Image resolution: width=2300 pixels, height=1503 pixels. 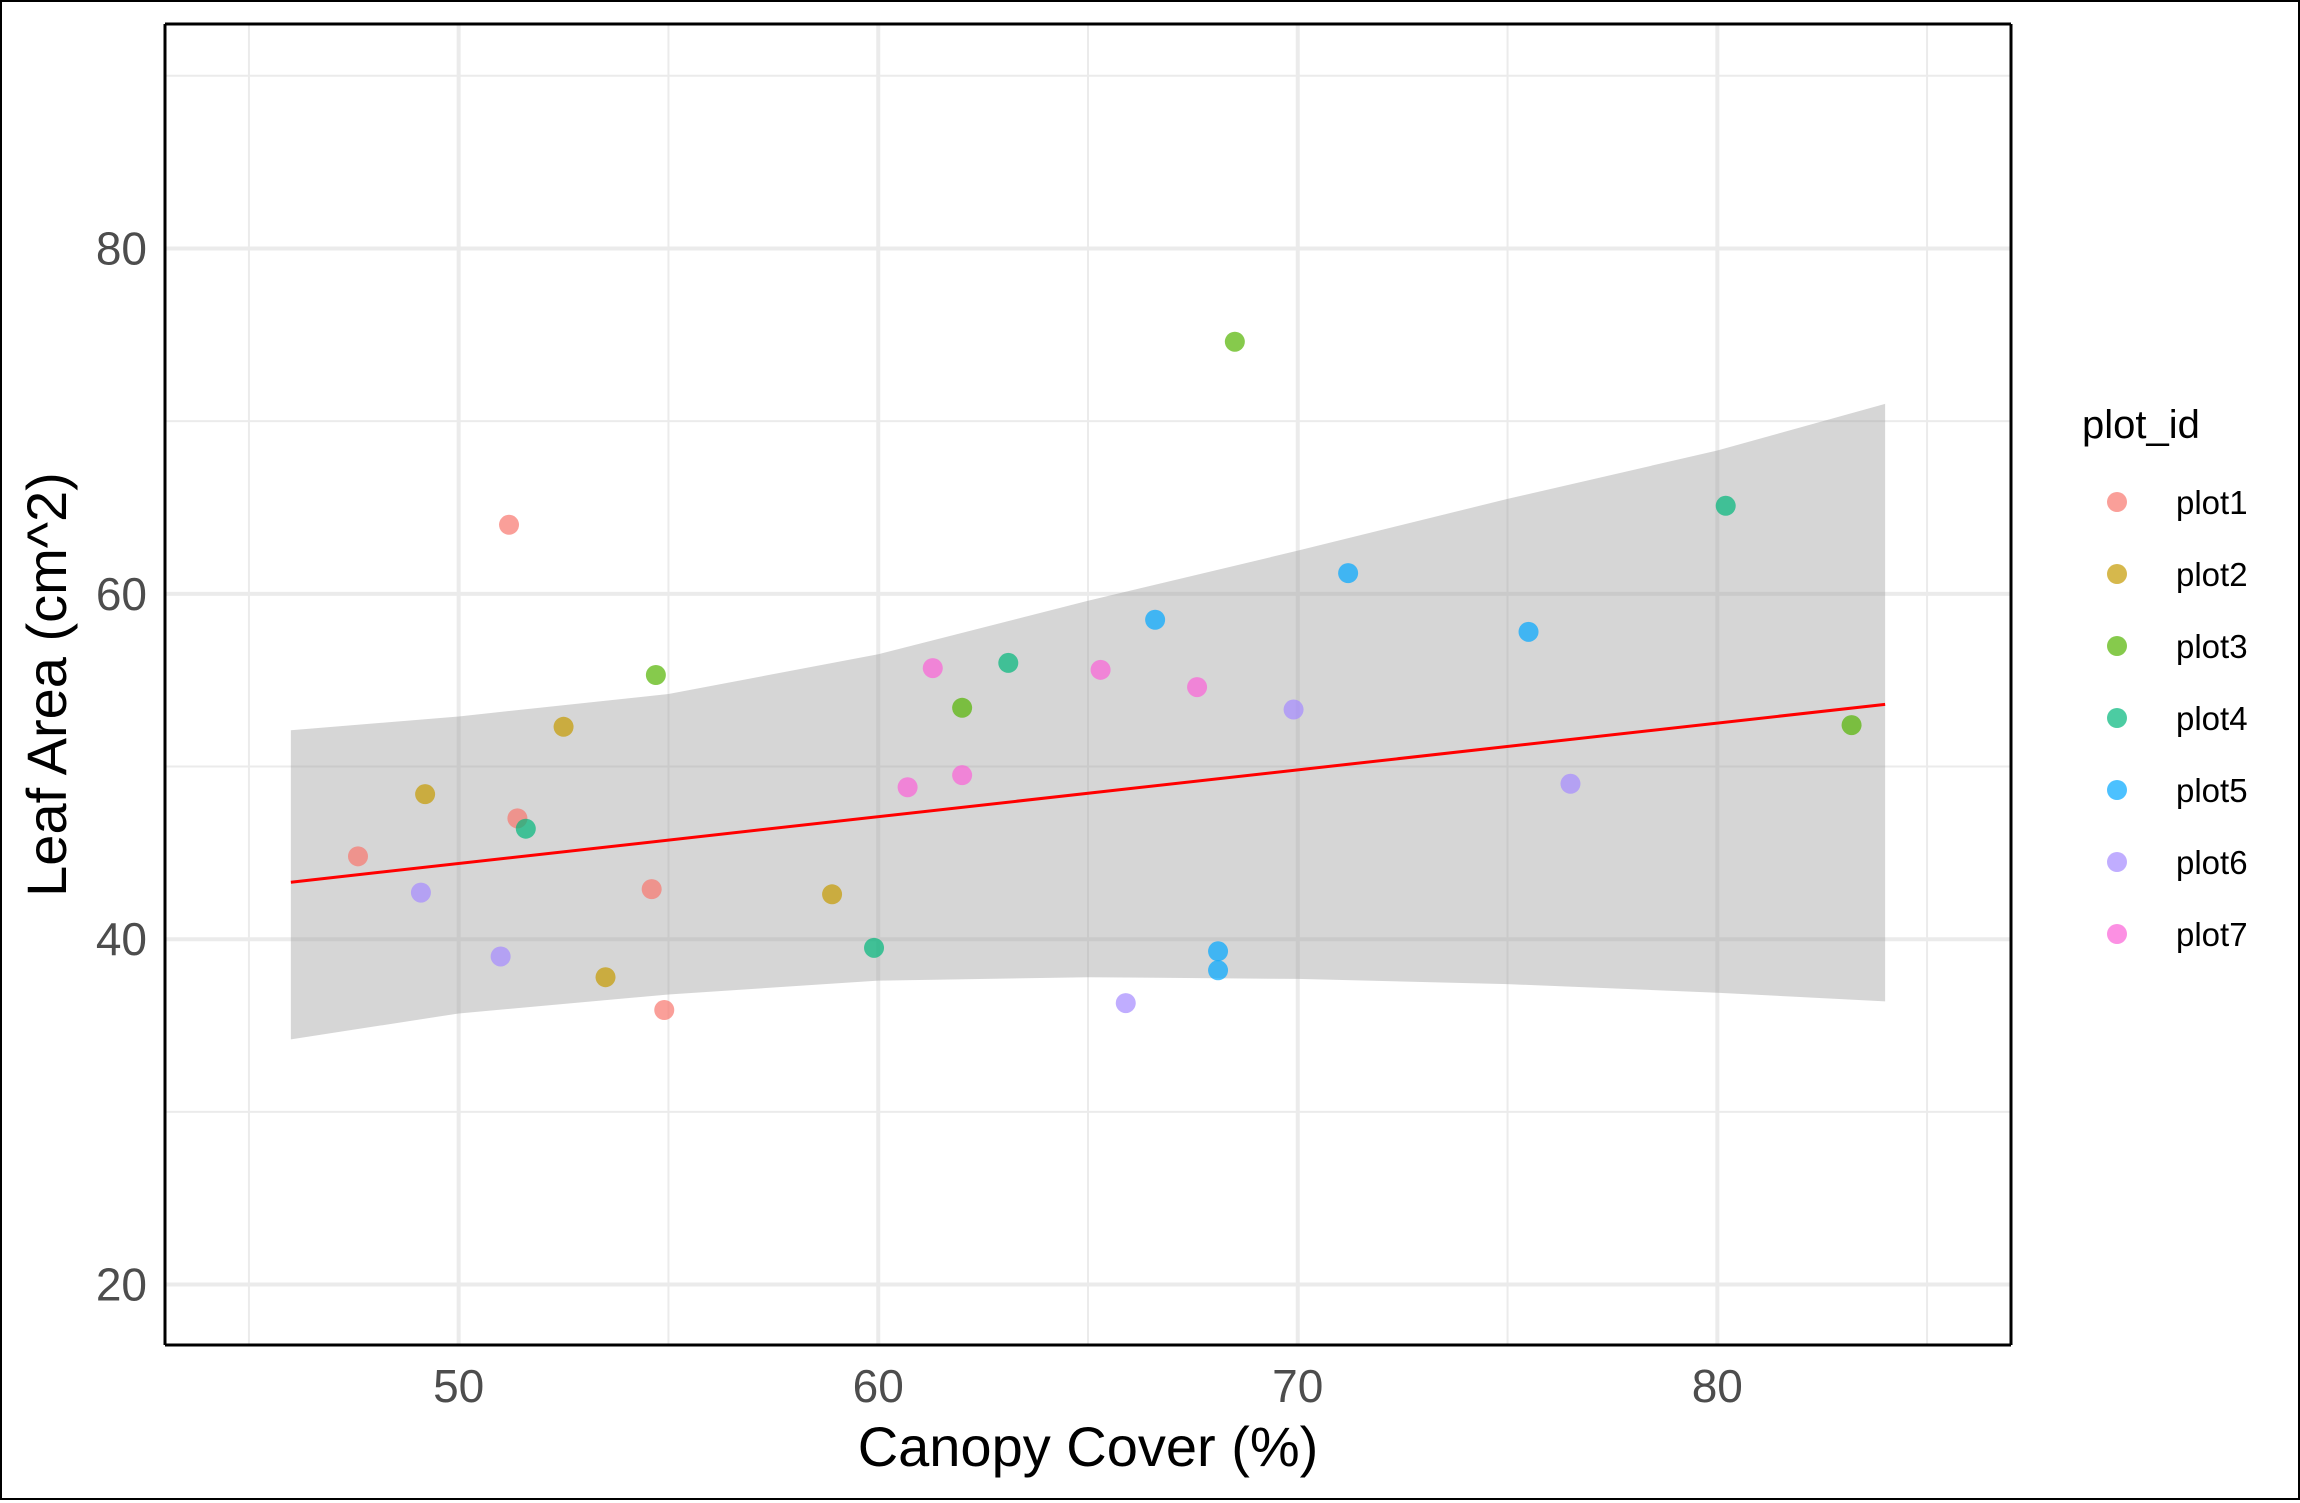 I want to click on y-tick-label: 60, so click(x=121, y=594).